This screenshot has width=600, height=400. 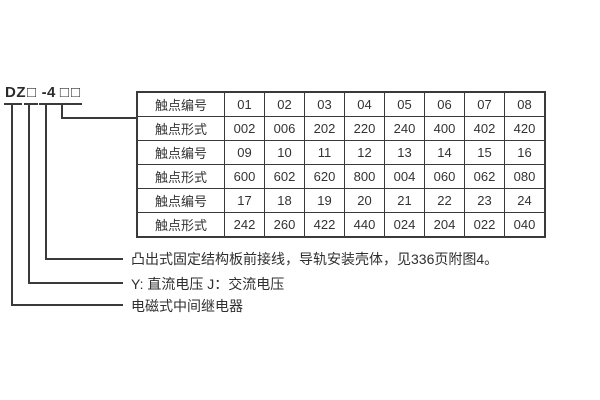 What do you see at coordinates (47, 104) in the screenshot?
I see `tick-under-series` at bounding box center [47, 104].